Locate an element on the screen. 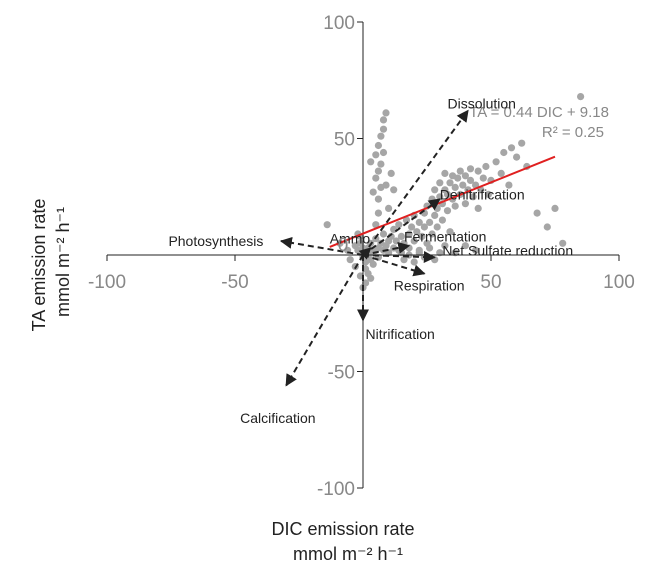 Image resolution: width=650 pixels, height=569 pixels. y-tick-label: 50 is located at coordinates (344, 140).